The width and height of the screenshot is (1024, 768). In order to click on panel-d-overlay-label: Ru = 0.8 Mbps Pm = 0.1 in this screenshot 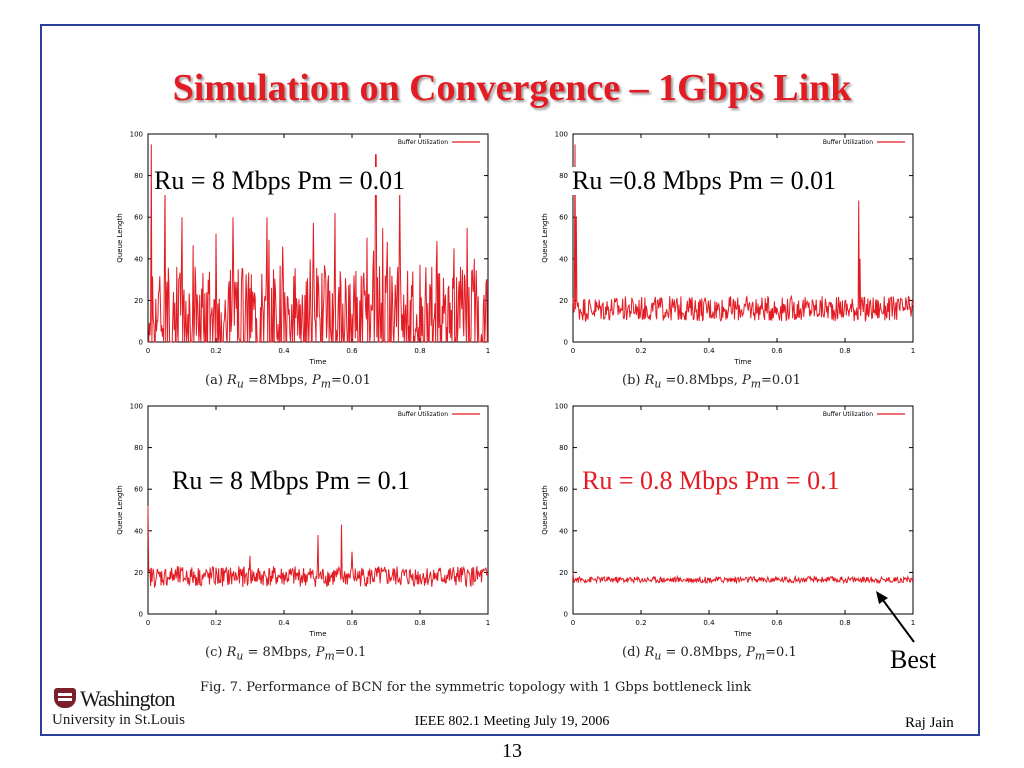, I will do `click(711, 480)`.